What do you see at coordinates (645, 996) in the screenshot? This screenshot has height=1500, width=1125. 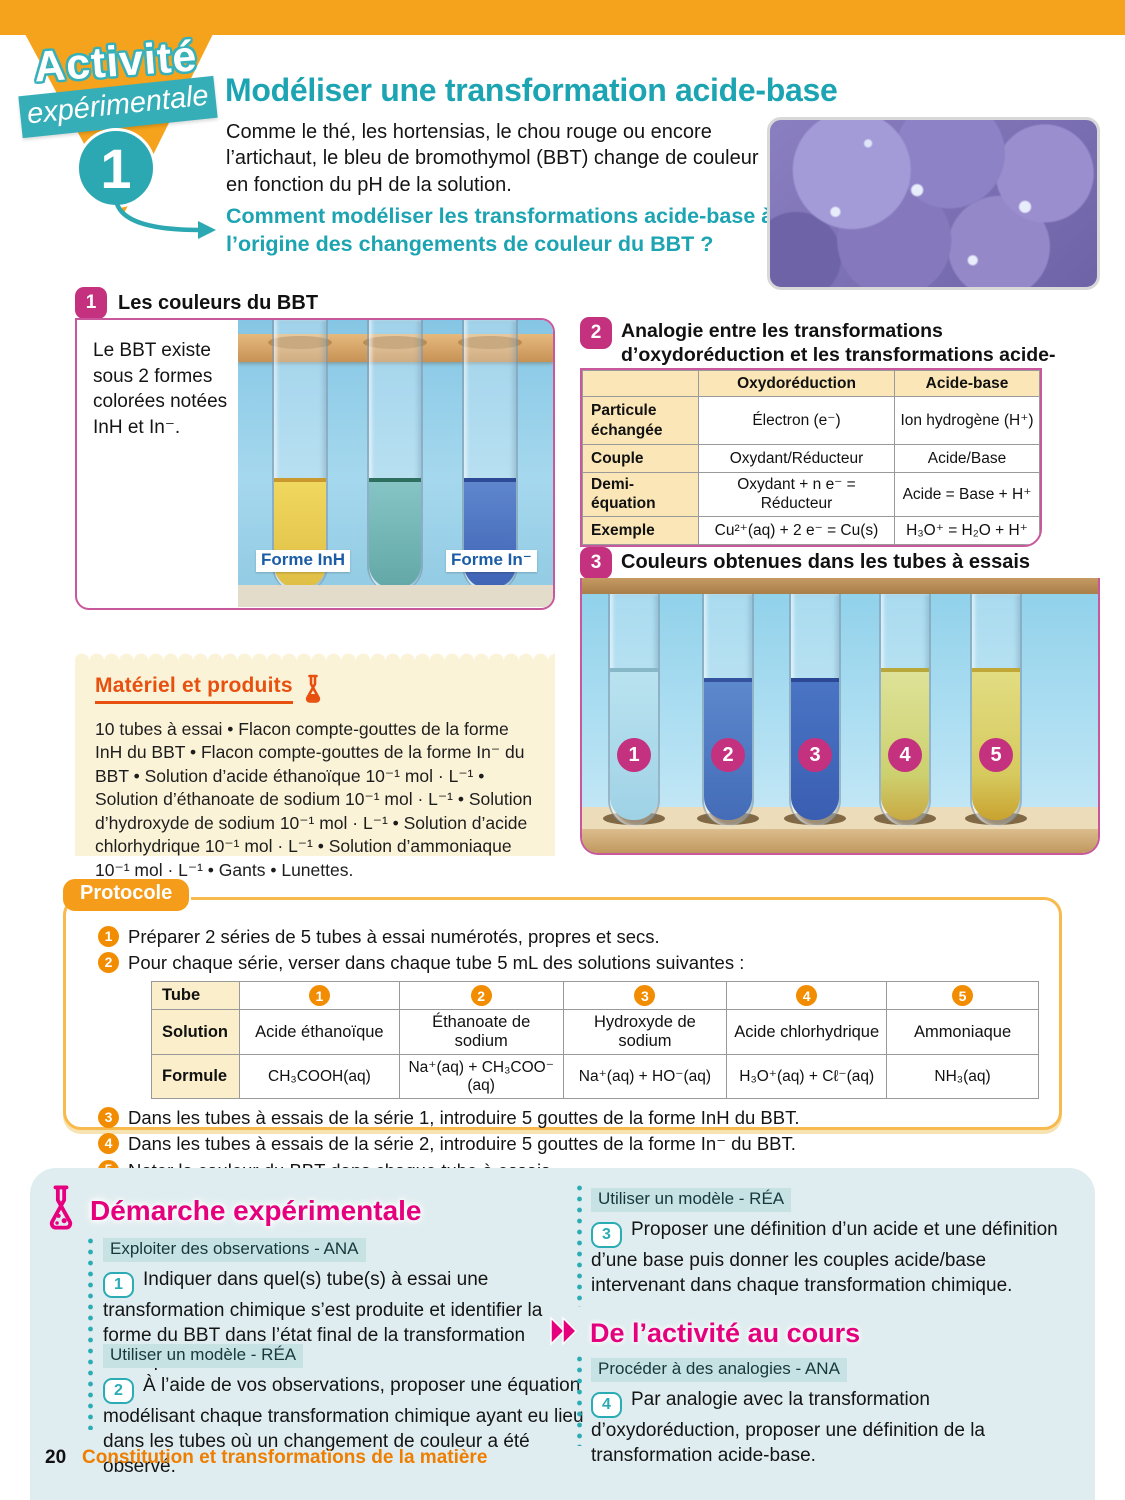 I see `tube-col-badge: 3` at bounding box center [645, 996].